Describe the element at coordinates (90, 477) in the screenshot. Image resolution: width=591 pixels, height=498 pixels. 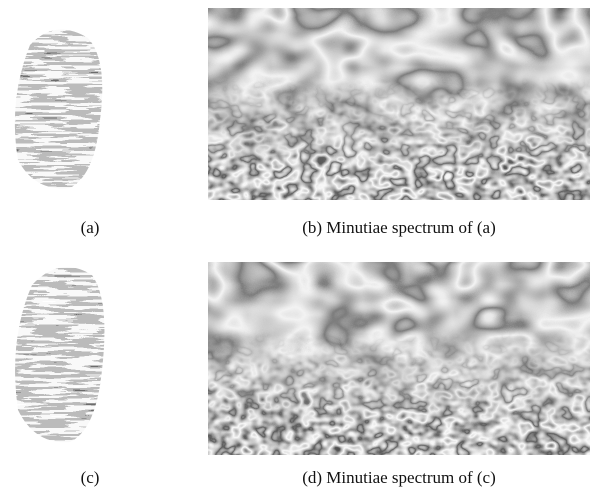
I see `caption: (c)` at that location.